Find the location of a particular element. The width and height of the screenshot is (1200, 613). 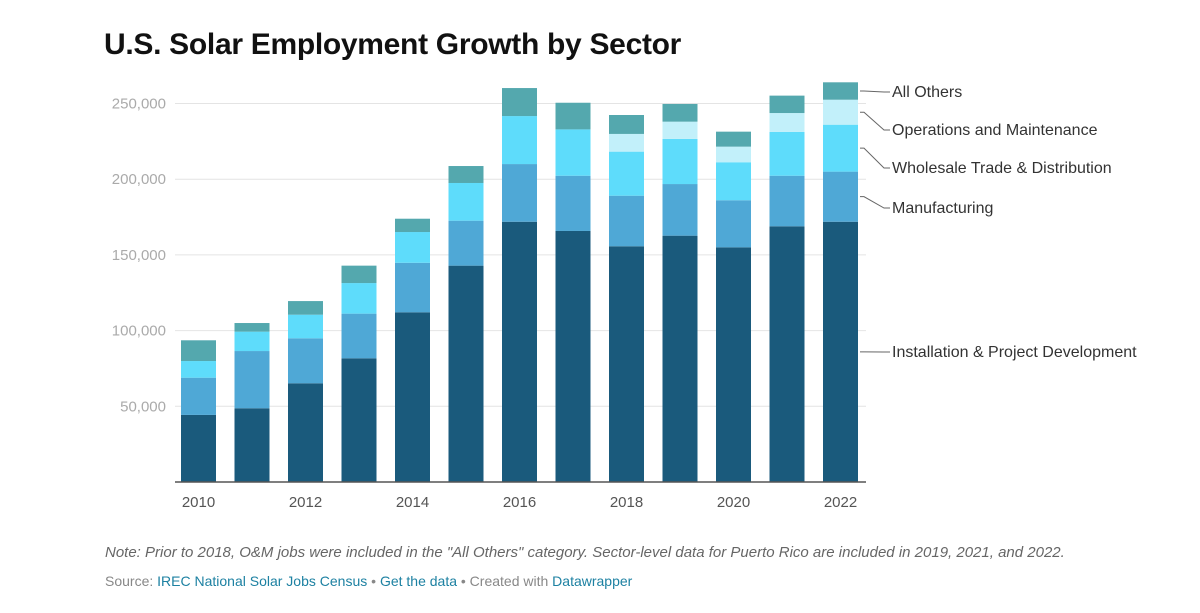

x-tick-label: 2010 is located at coordinates (198, 502).